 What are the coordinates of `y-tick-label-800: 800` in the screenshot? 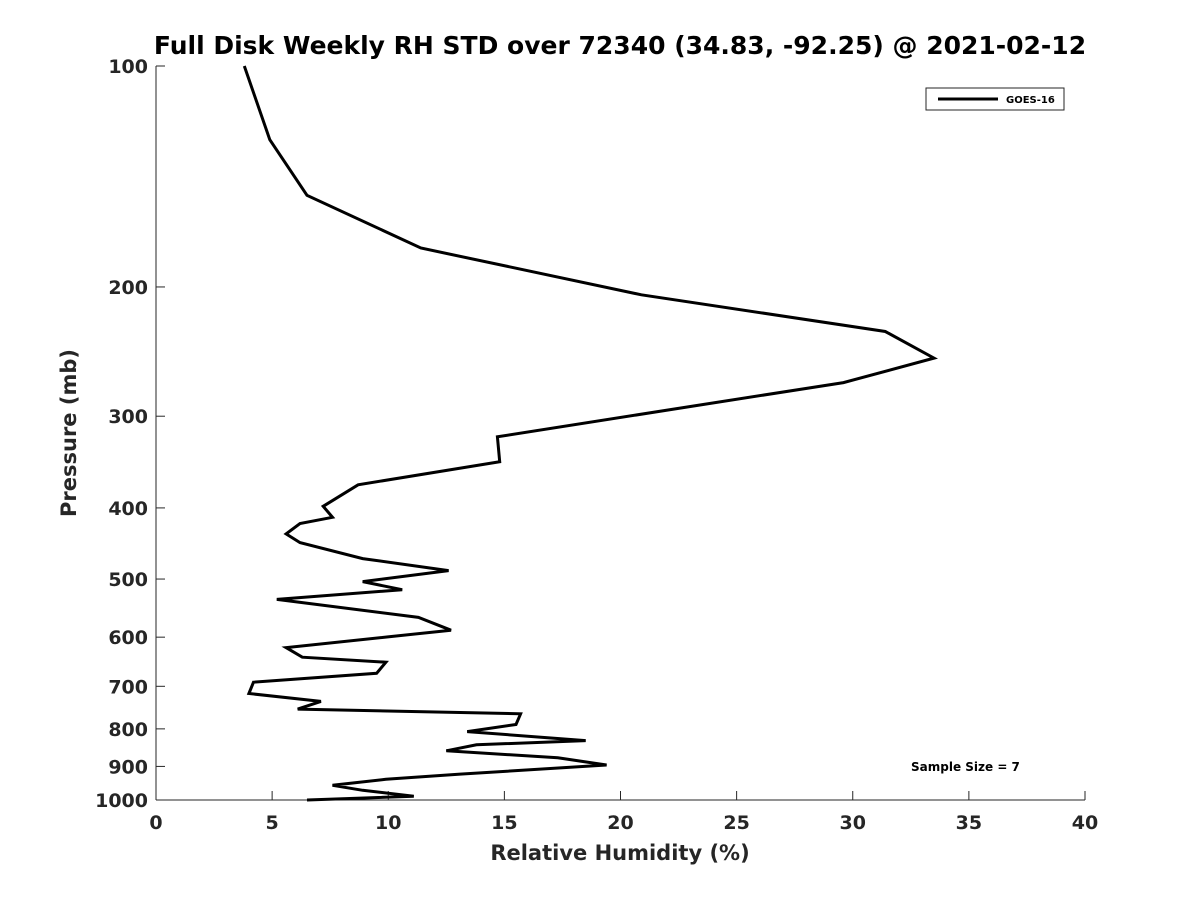 It's located at (128, 730).